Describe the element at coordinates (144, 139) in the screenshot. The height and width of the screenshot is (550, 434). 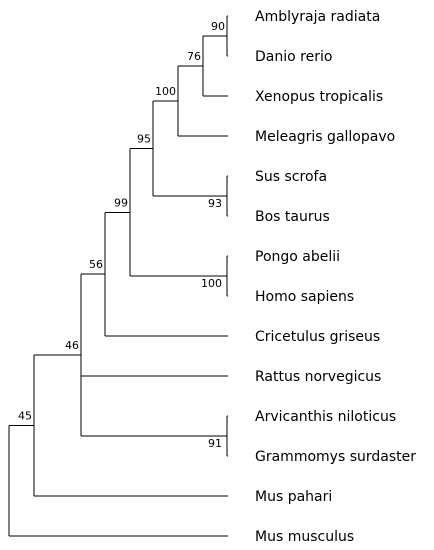
I see `support-value-n95: 95` at that location.